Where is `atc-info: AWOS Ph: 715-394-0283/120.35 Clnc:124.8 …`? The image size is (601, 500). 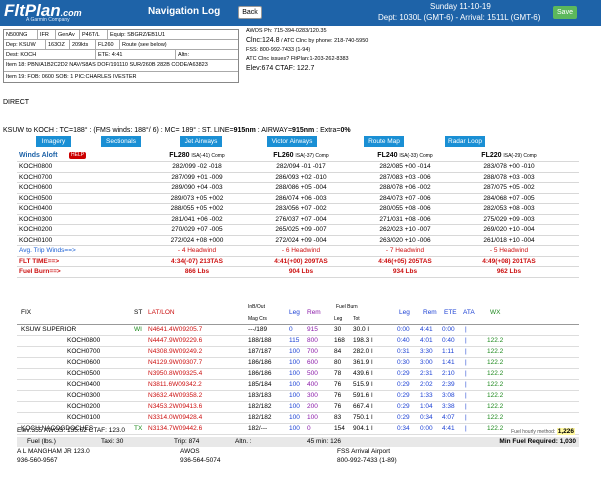
atc-info: AWOS Ph: 715-394-0283/120.35 Clnc:124.8 … is located at coordinates (336, 50).